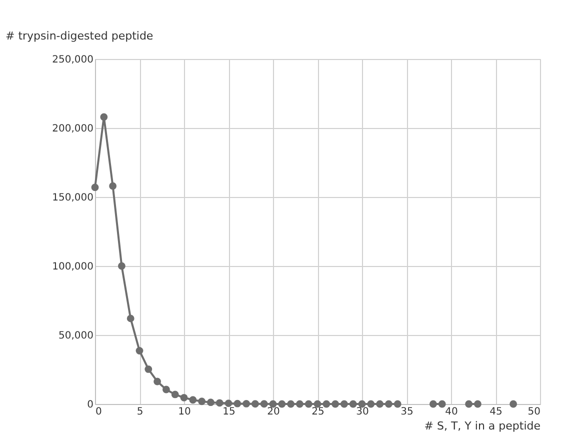 The image size is (571, 435). Describe the element at coordinates (496, 412) in the screenshot. I see `x-tick-label: 45` at that location.